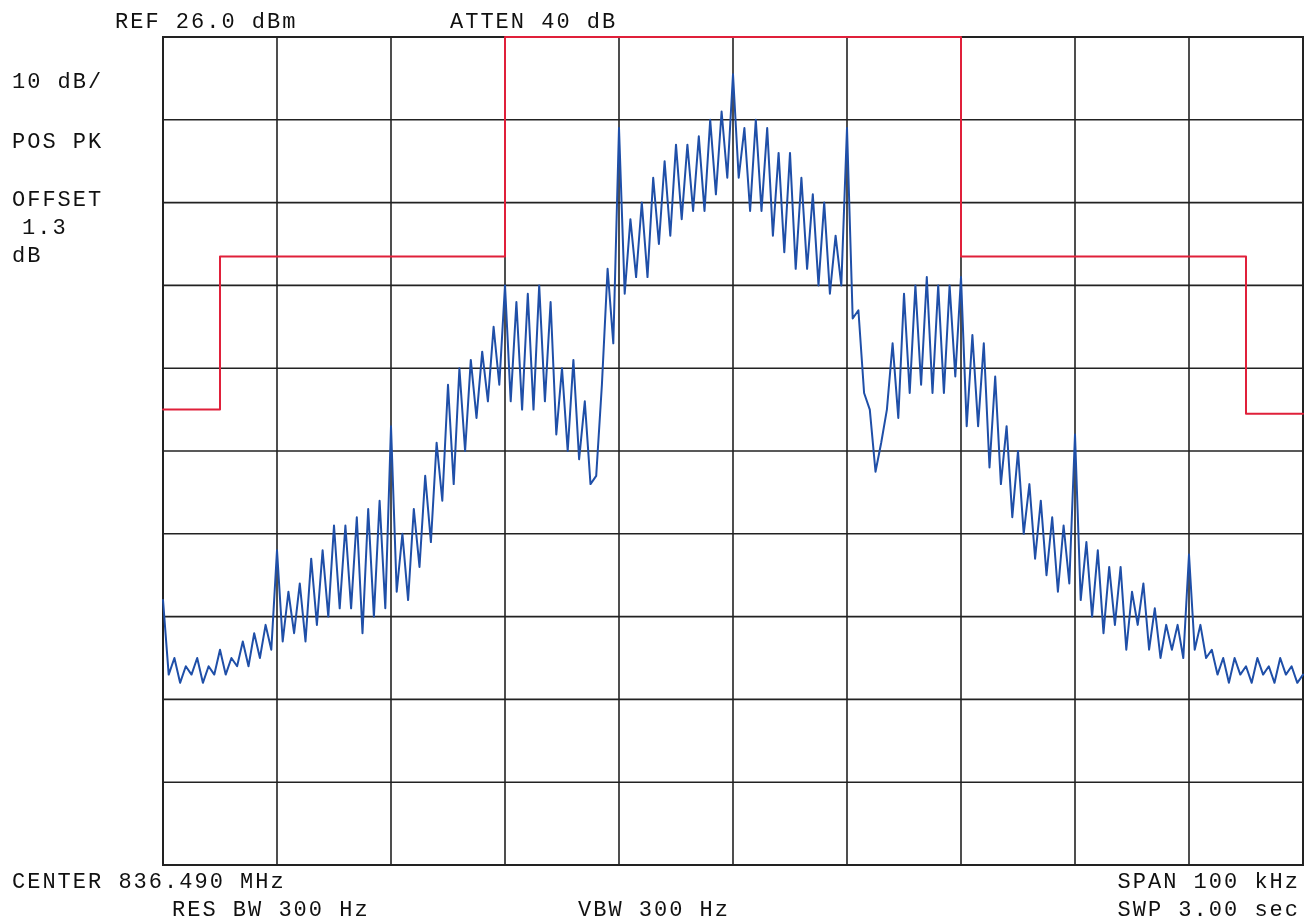  Describe the element at coordinates (534, 22) in the screenshot. I see `text: ATTEN 40 dB` at that location.